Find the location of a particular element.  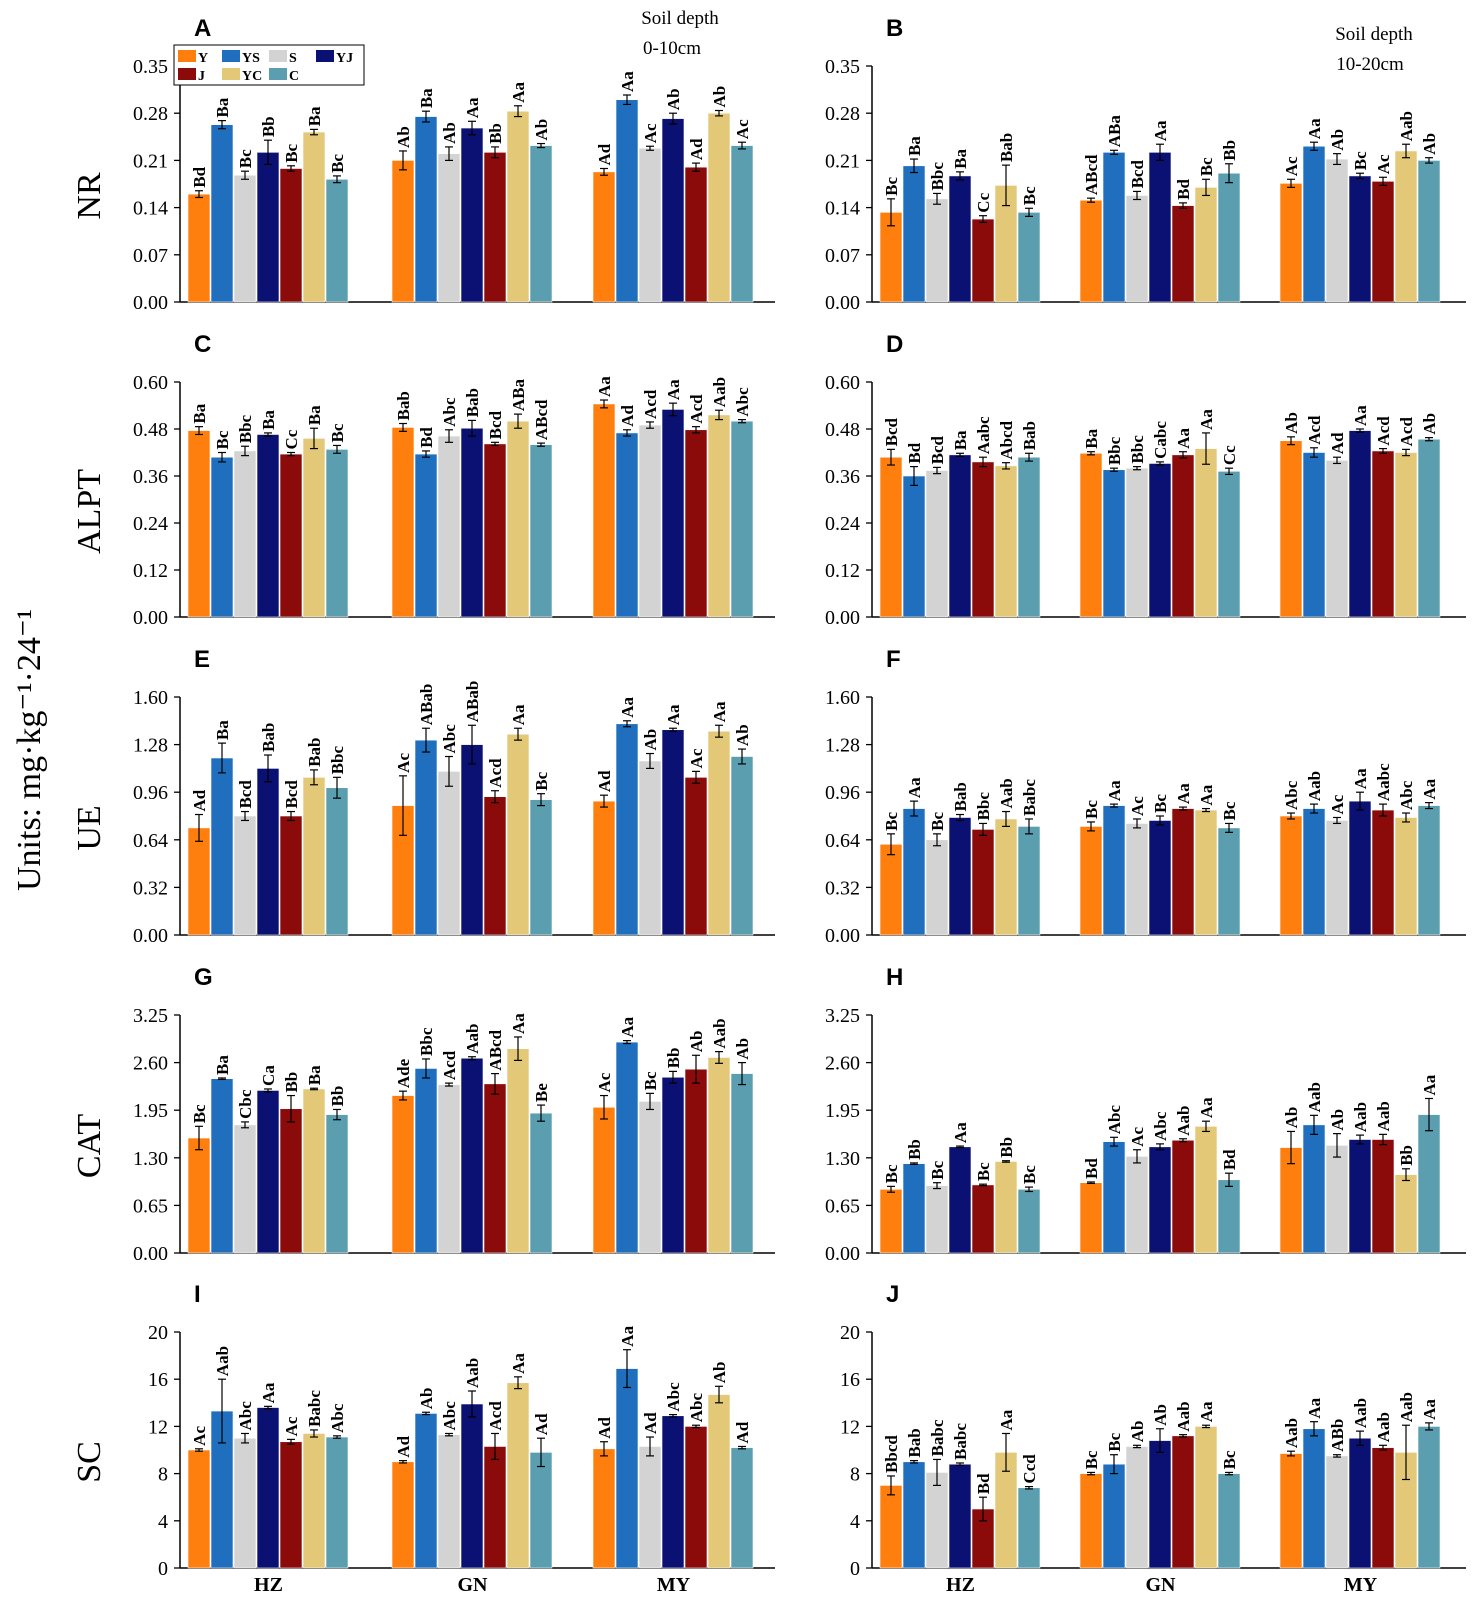

significance-letter: Bb is located at coordinates (268, 126).